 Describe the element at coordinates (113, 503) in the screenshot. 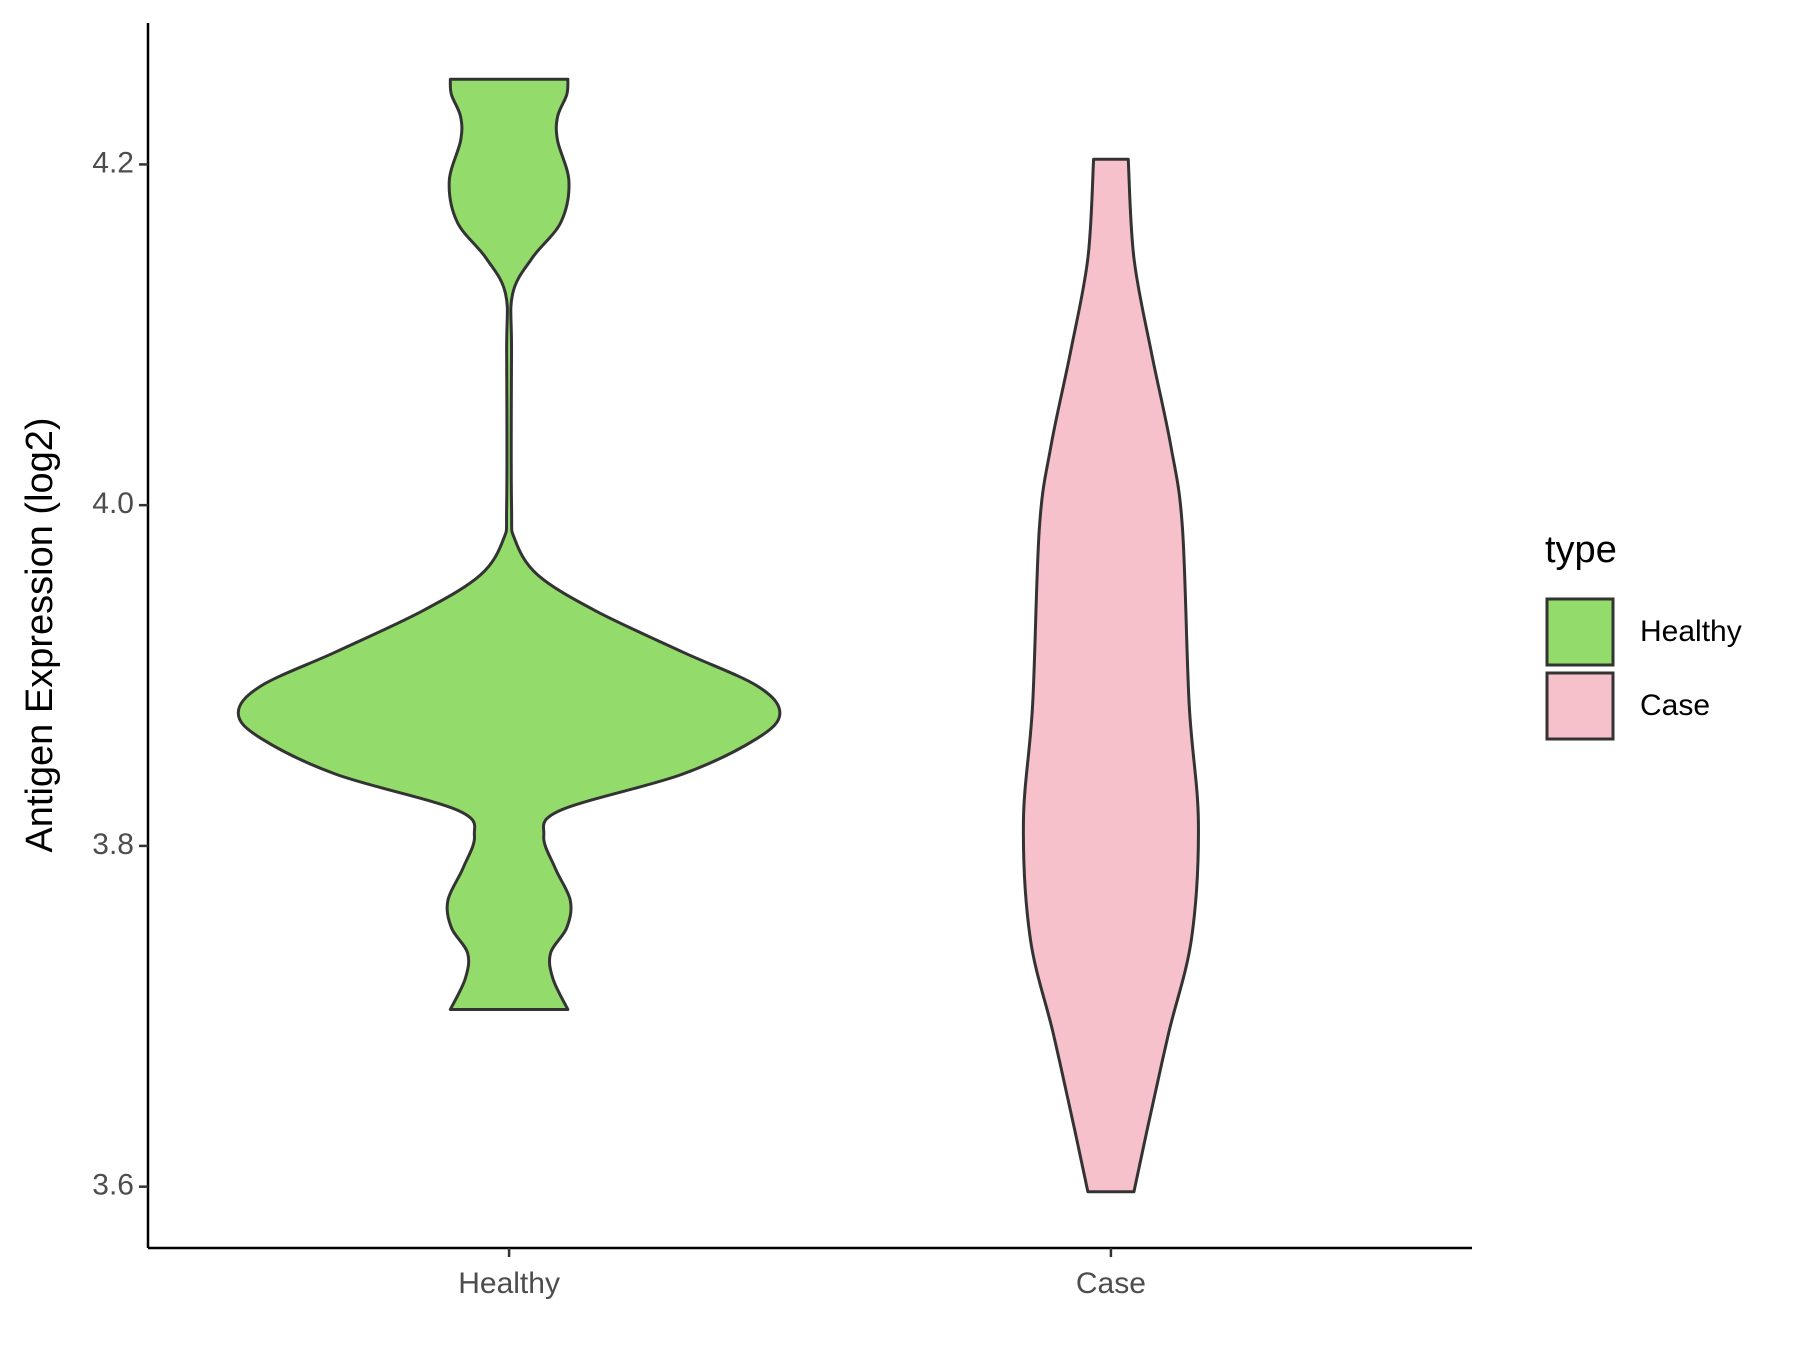

I see `y-tick-label: 4.0` at that location.